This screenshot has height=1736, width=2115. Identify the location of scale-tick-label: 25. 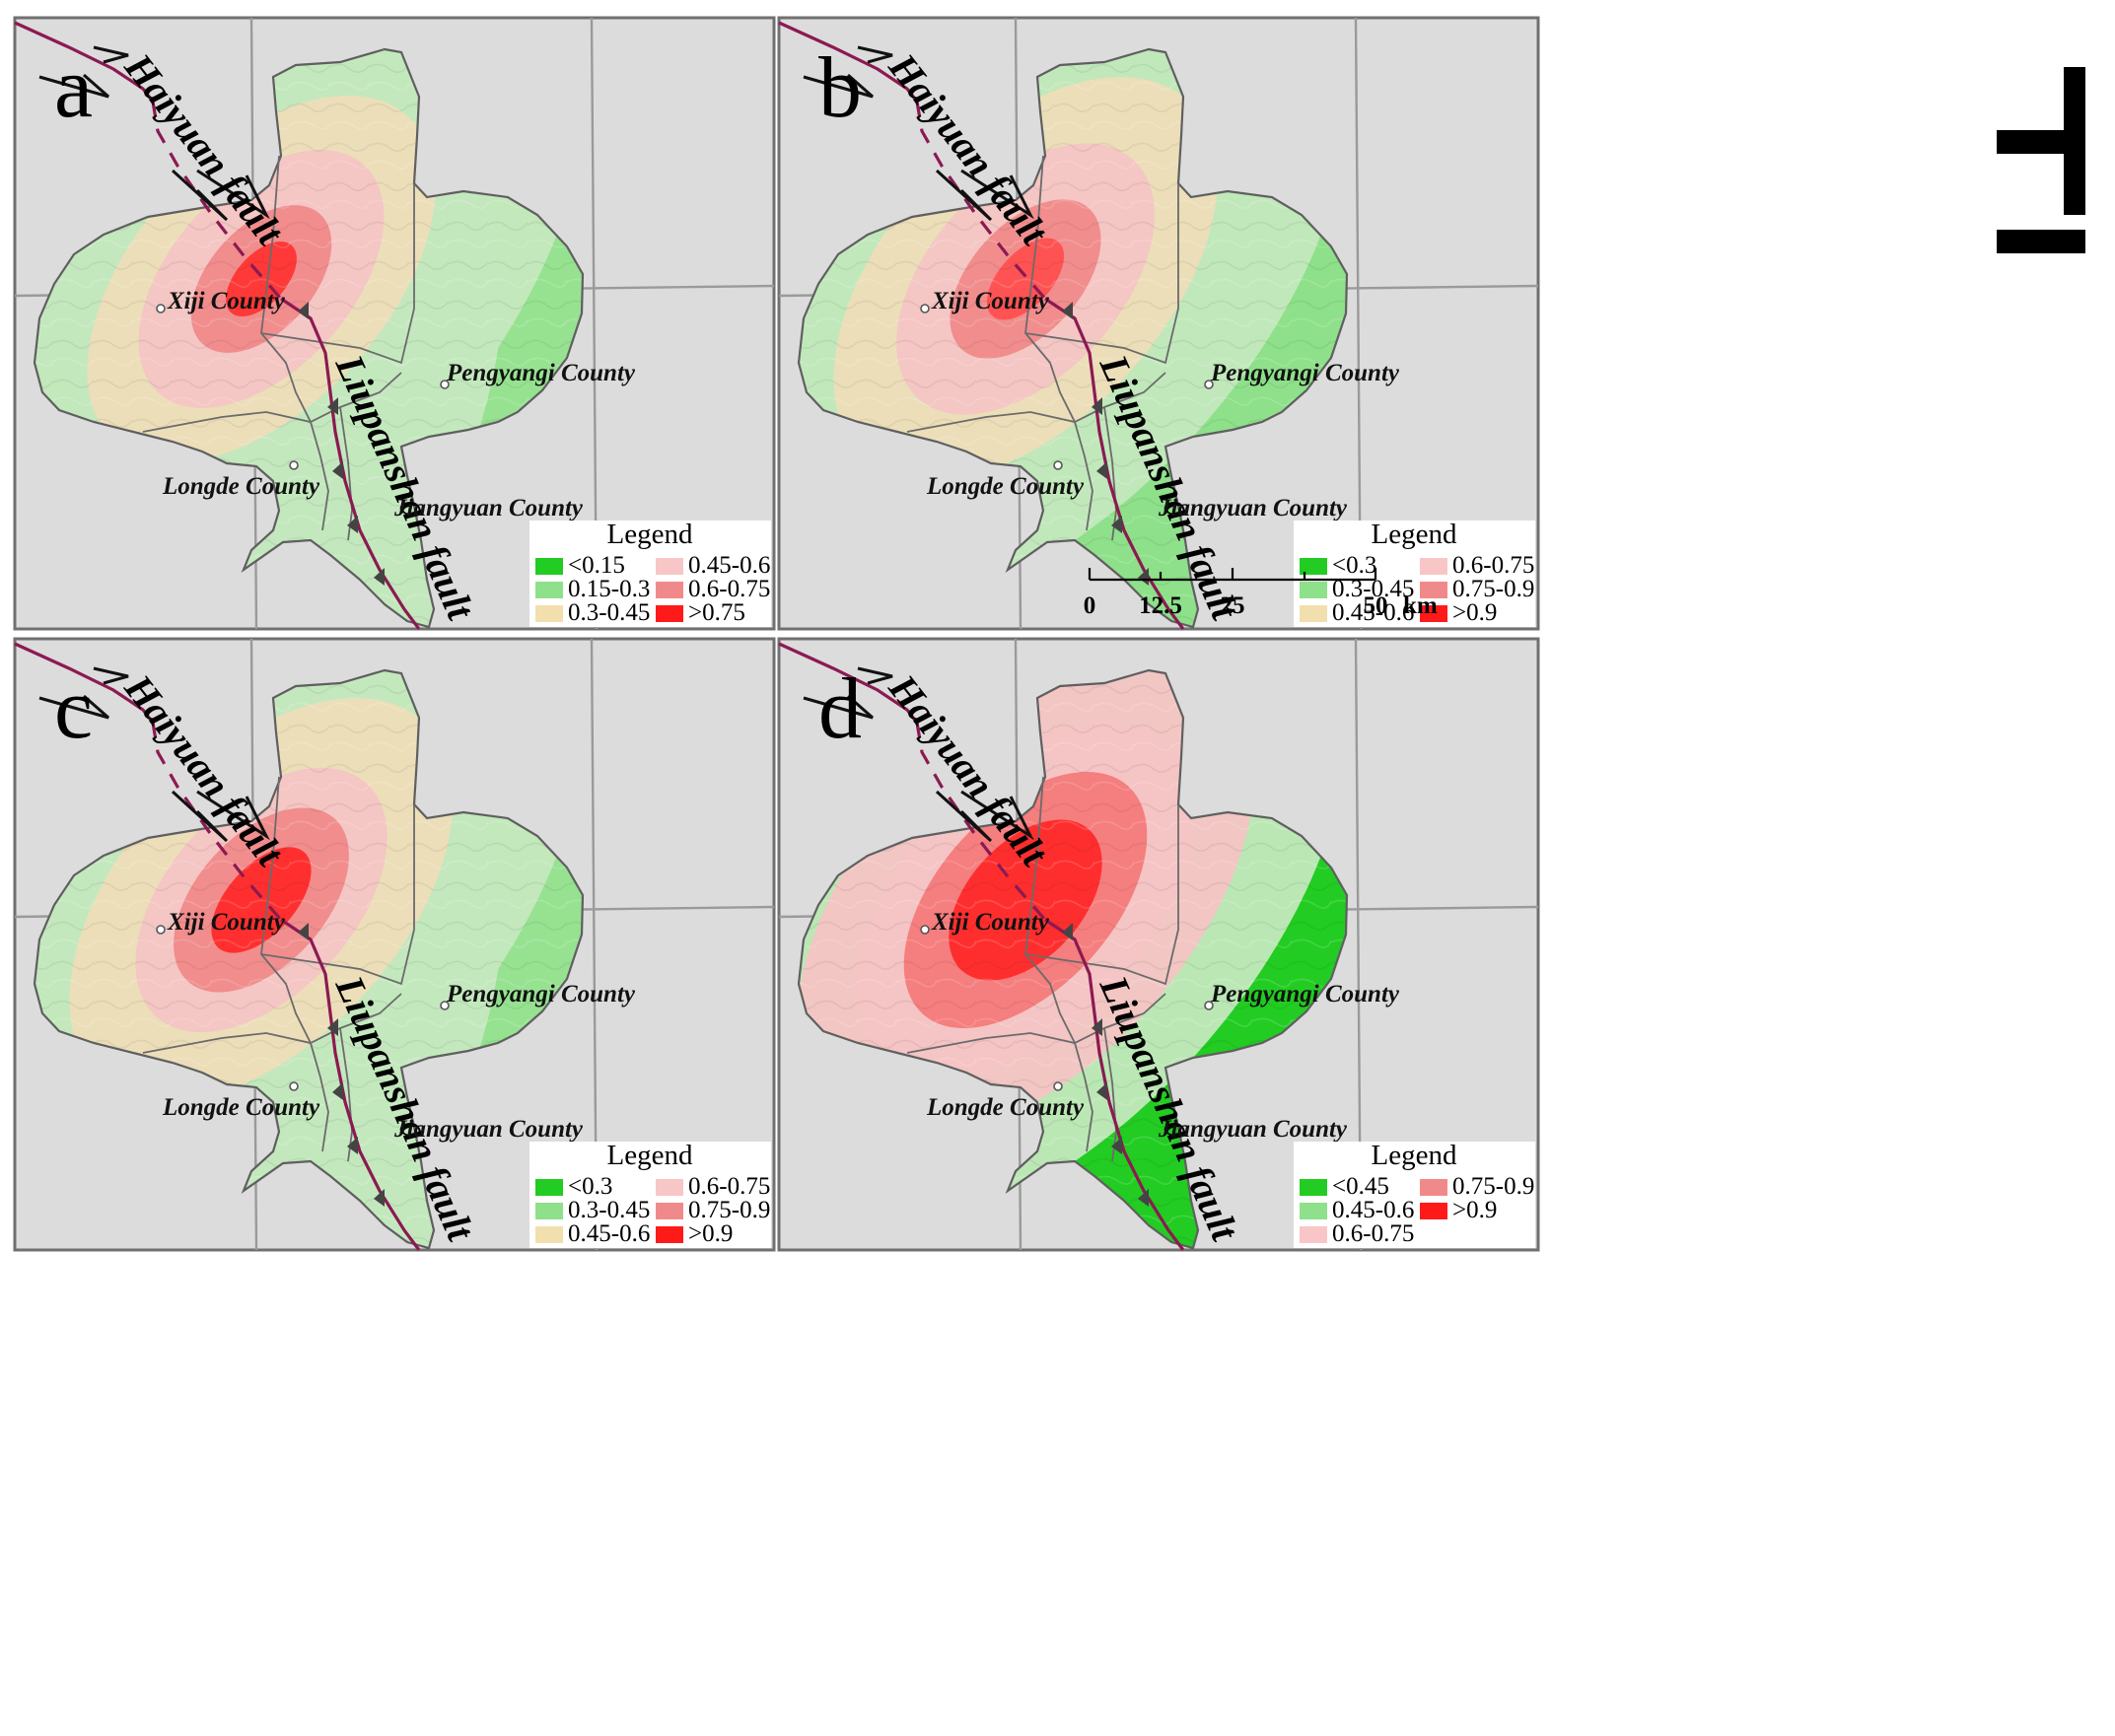
(1233, 605).